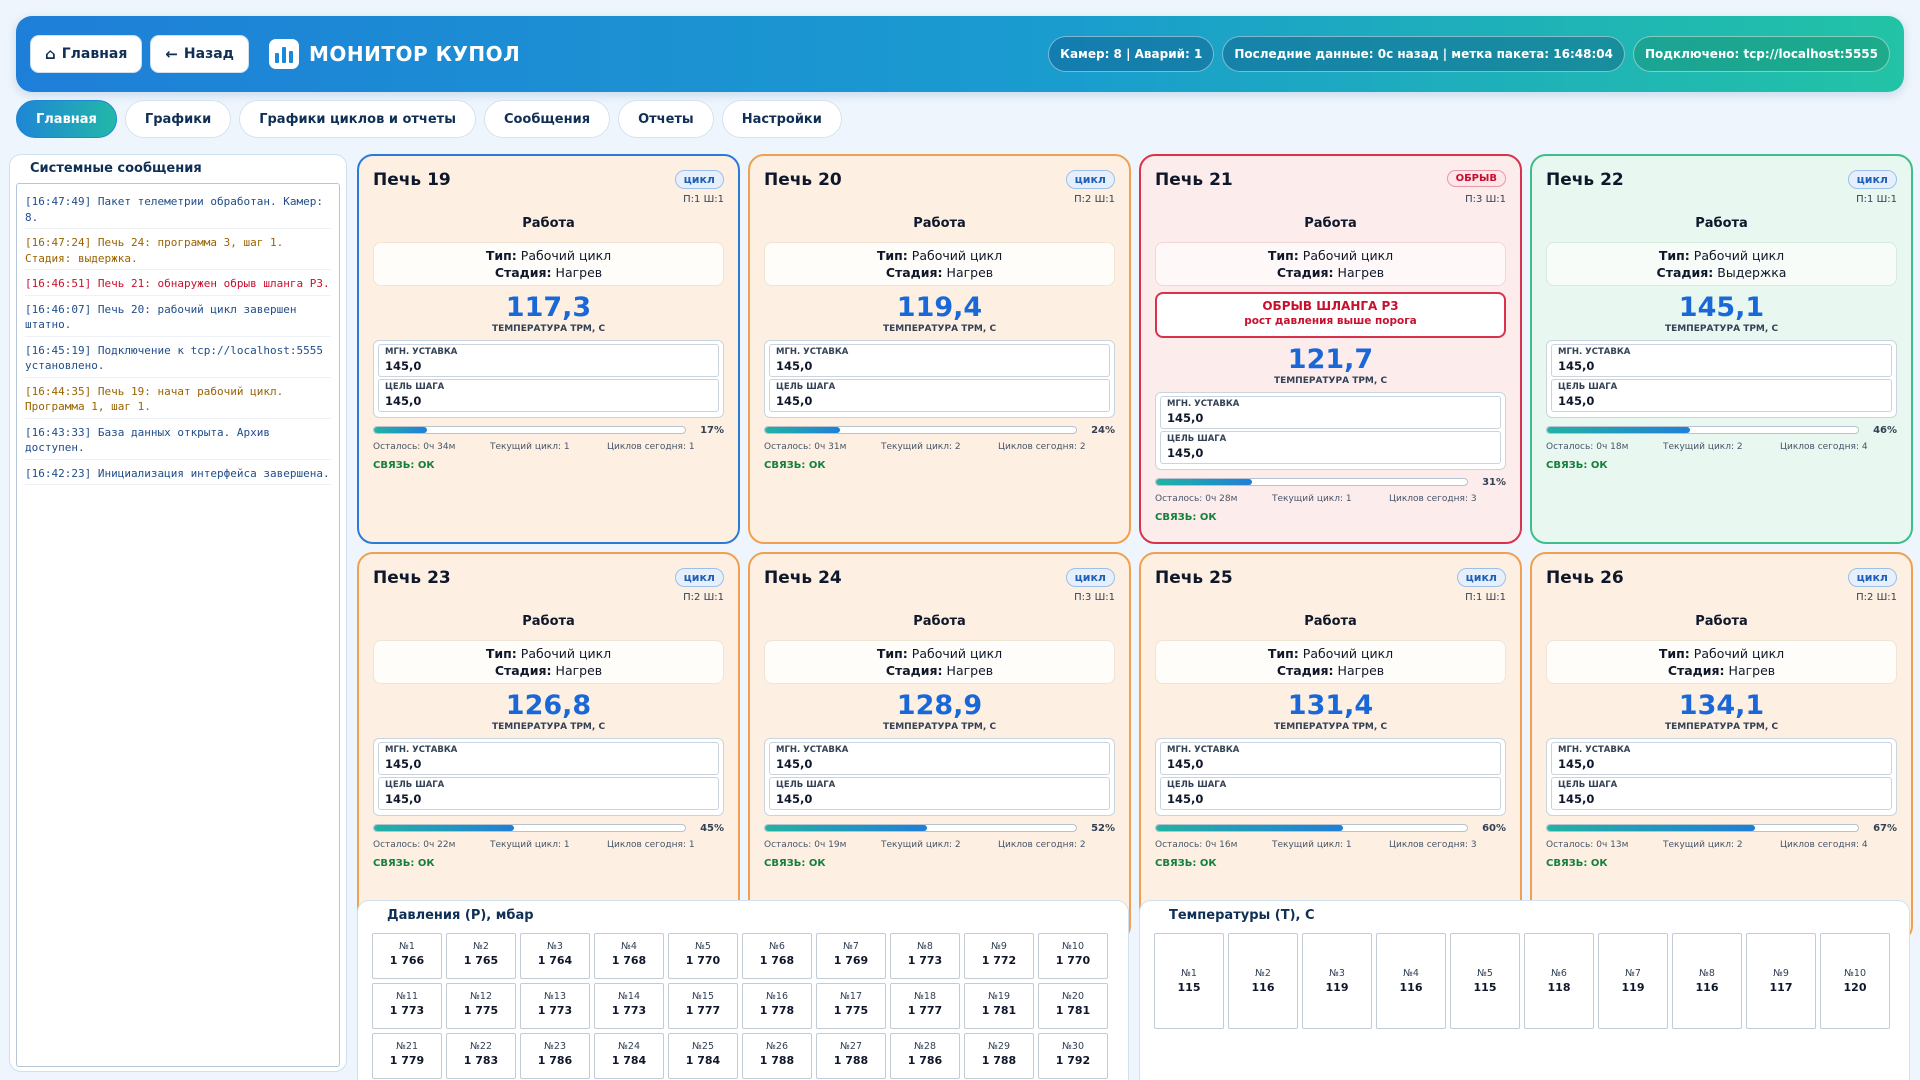  Describe the element at coordinates (501, 653) in the screenshot. I see `cycle-type-label: Тип:` at that location.